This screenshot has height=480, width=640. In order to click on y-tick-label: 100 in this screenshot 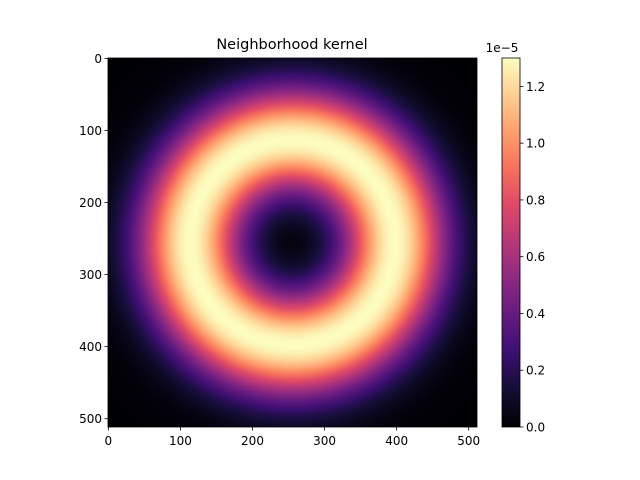, I will do `click(90, 131)`.